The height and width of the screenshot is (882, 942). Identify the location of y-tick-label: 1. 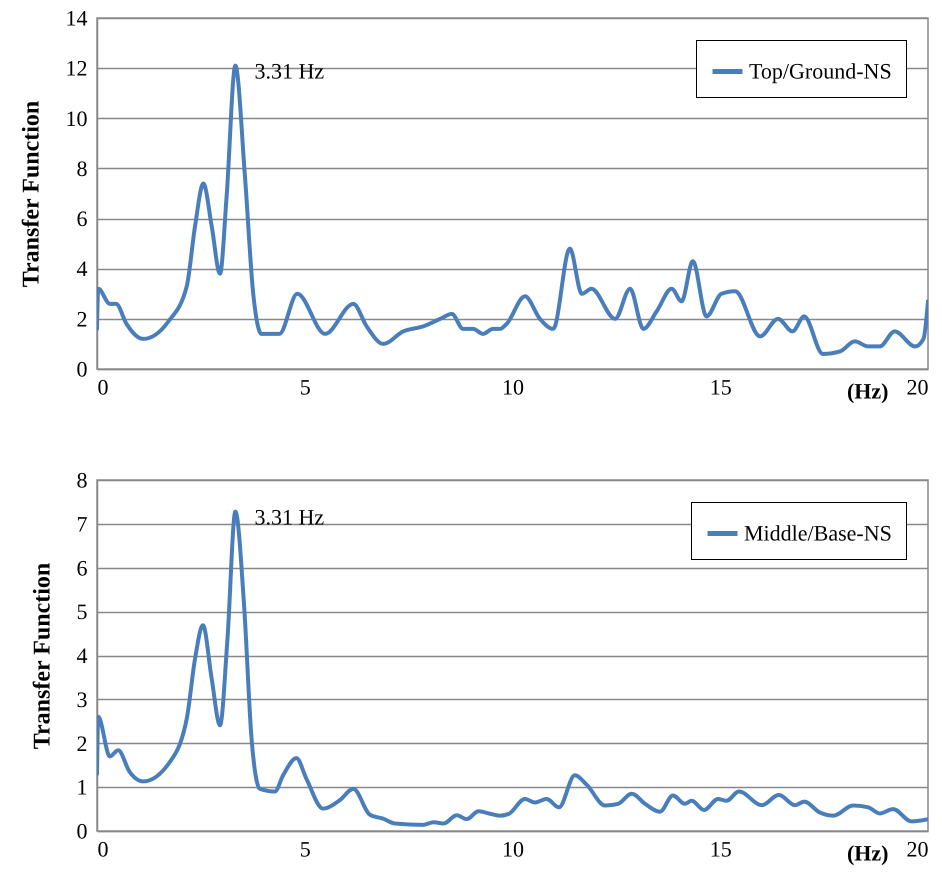
(82, 787).